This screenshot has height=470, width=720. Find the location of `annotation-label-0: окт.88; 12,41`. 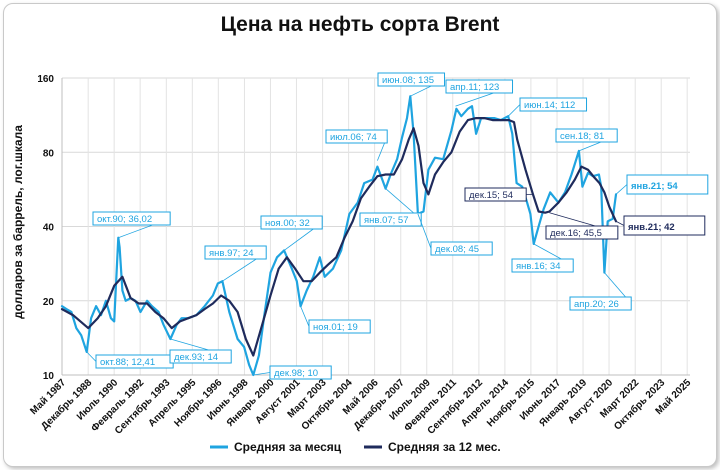

annotation-label-0: окт.88; 12,41 is located at coordinates (127, 362).